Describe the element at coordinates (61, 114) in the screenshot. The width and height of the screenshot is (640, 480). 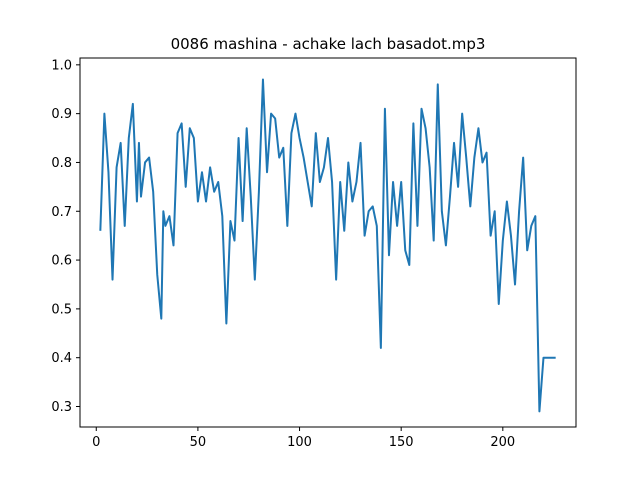
I see `y-tick-label: 0.9` at that location.